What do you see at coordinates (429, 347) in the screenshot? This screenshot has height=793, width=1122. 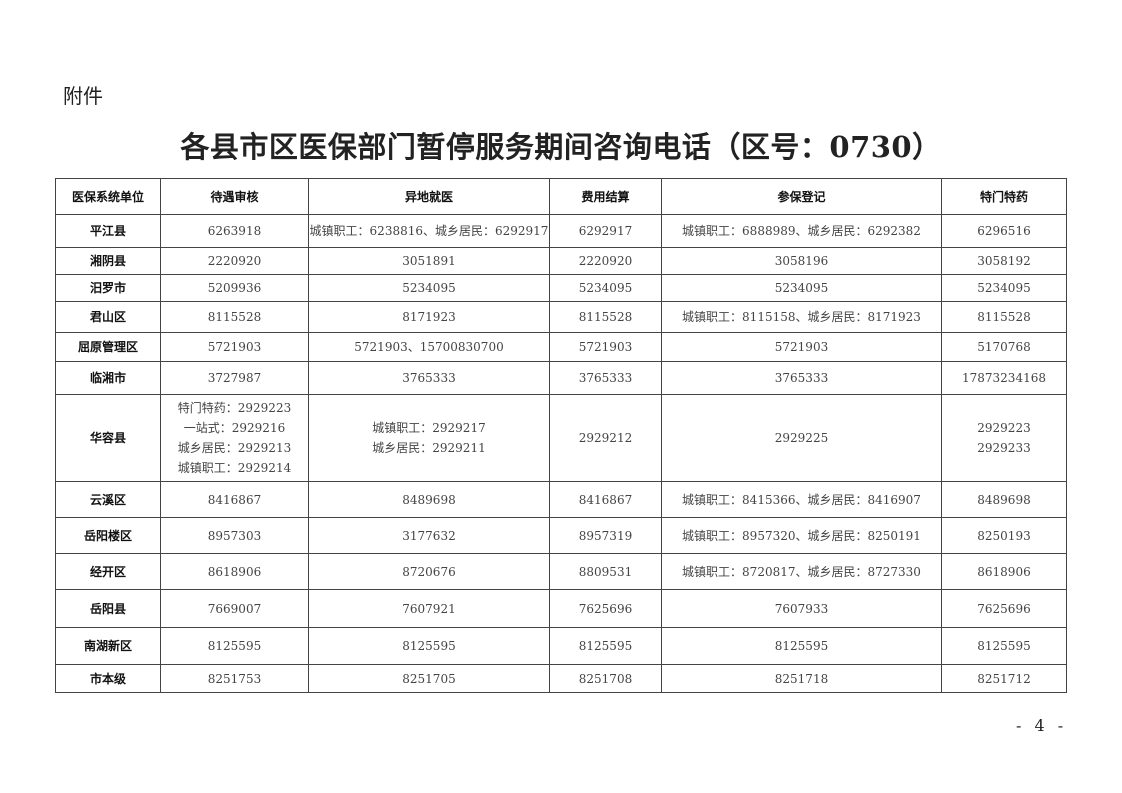 I see `phone-cell: 5721903、15700830700` at bounding box center [429, 347].